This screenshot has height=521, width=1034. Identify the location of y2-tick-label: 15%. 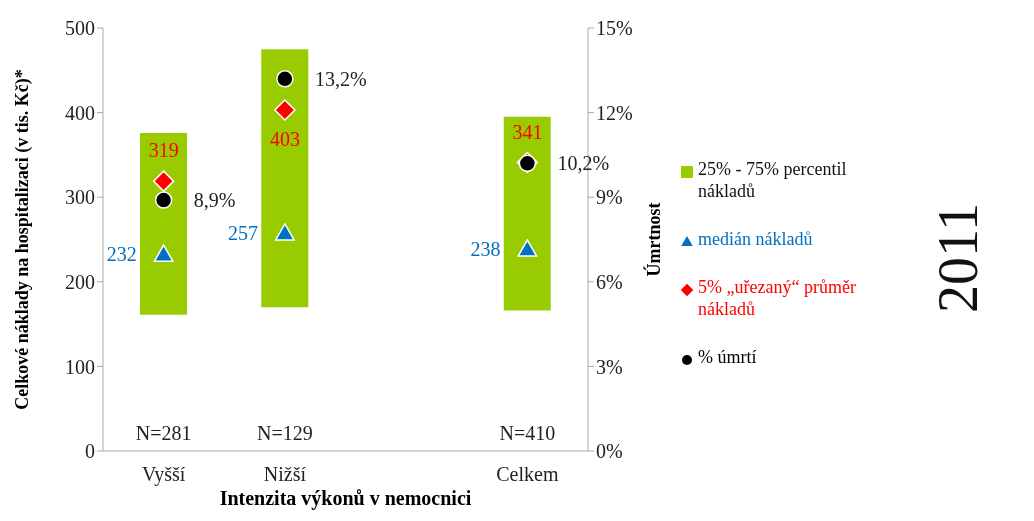
(614, 28).